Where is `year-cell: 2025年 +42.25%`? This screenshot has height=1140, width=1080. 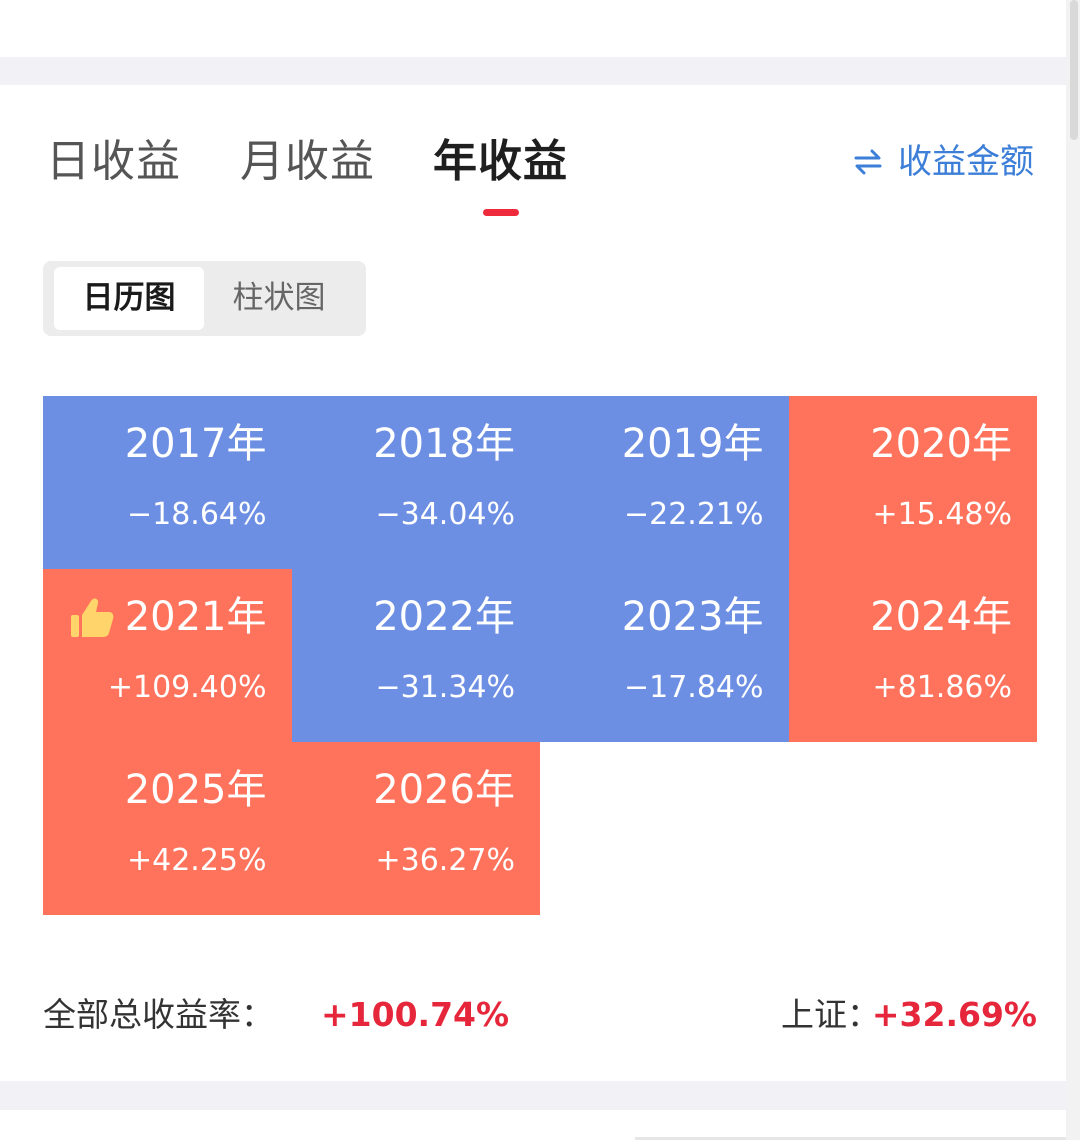
year-cell: 2025年 +42.25% is located at coordinates (167, 828).